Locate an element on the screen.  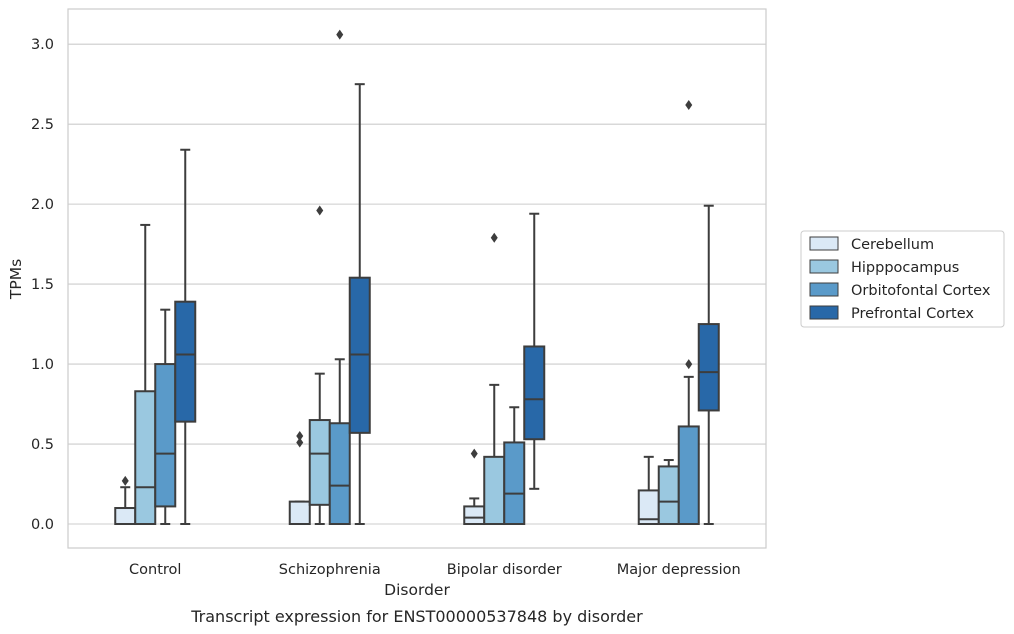
y-tick-label: 0.0 is located at coordinates (42, 525).